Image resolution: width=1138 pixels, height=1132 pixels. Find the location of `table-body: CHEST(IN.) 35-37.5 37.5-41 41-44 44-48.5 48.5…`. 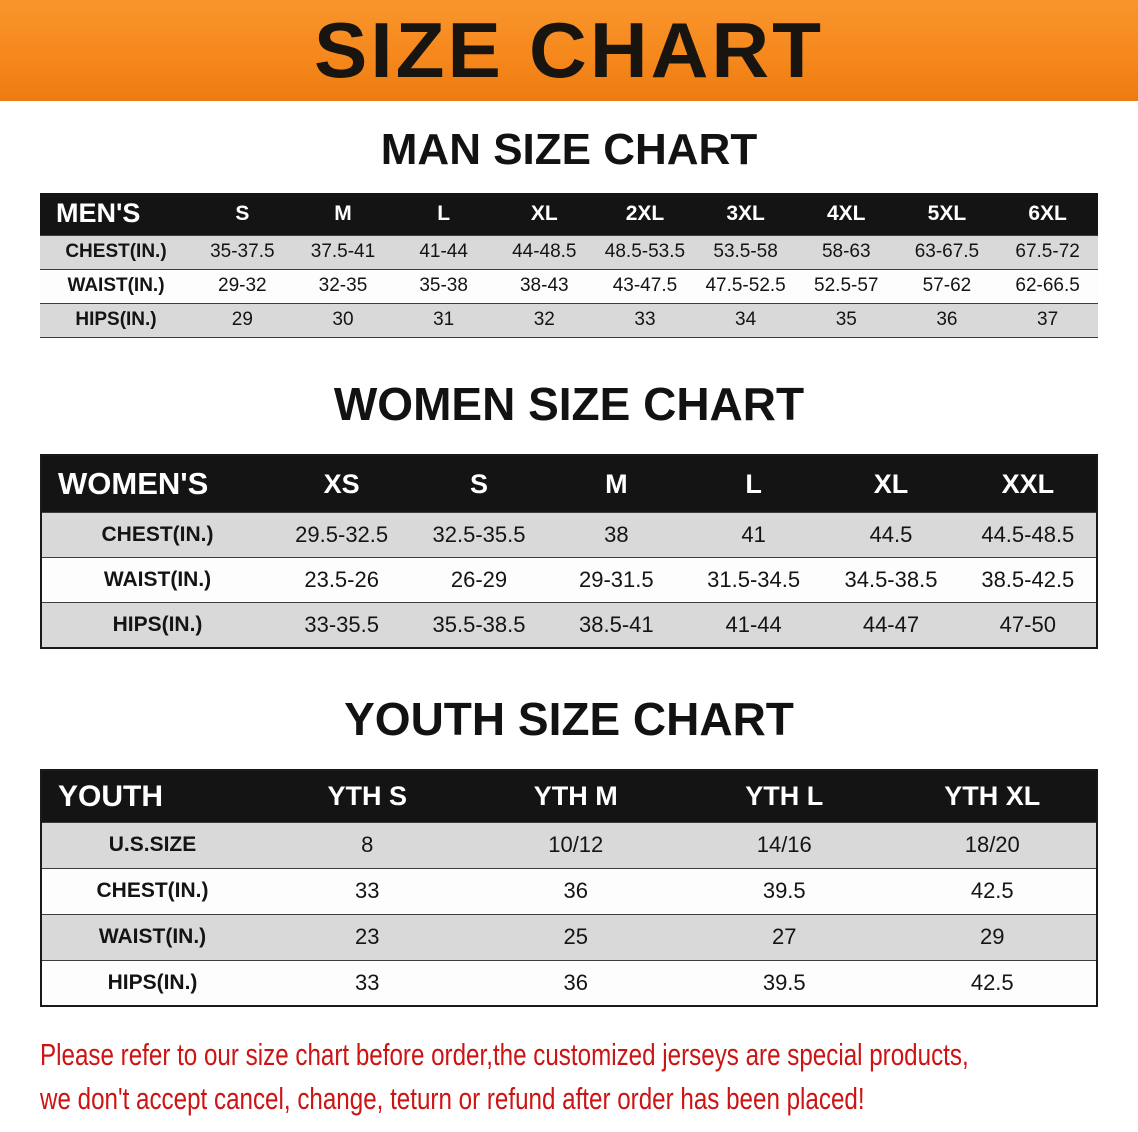

table-body: CHEST(IN.) 35-37.5 37.5-41 41-44 44-48.5 48.5… is located at coordinates (569, 286).